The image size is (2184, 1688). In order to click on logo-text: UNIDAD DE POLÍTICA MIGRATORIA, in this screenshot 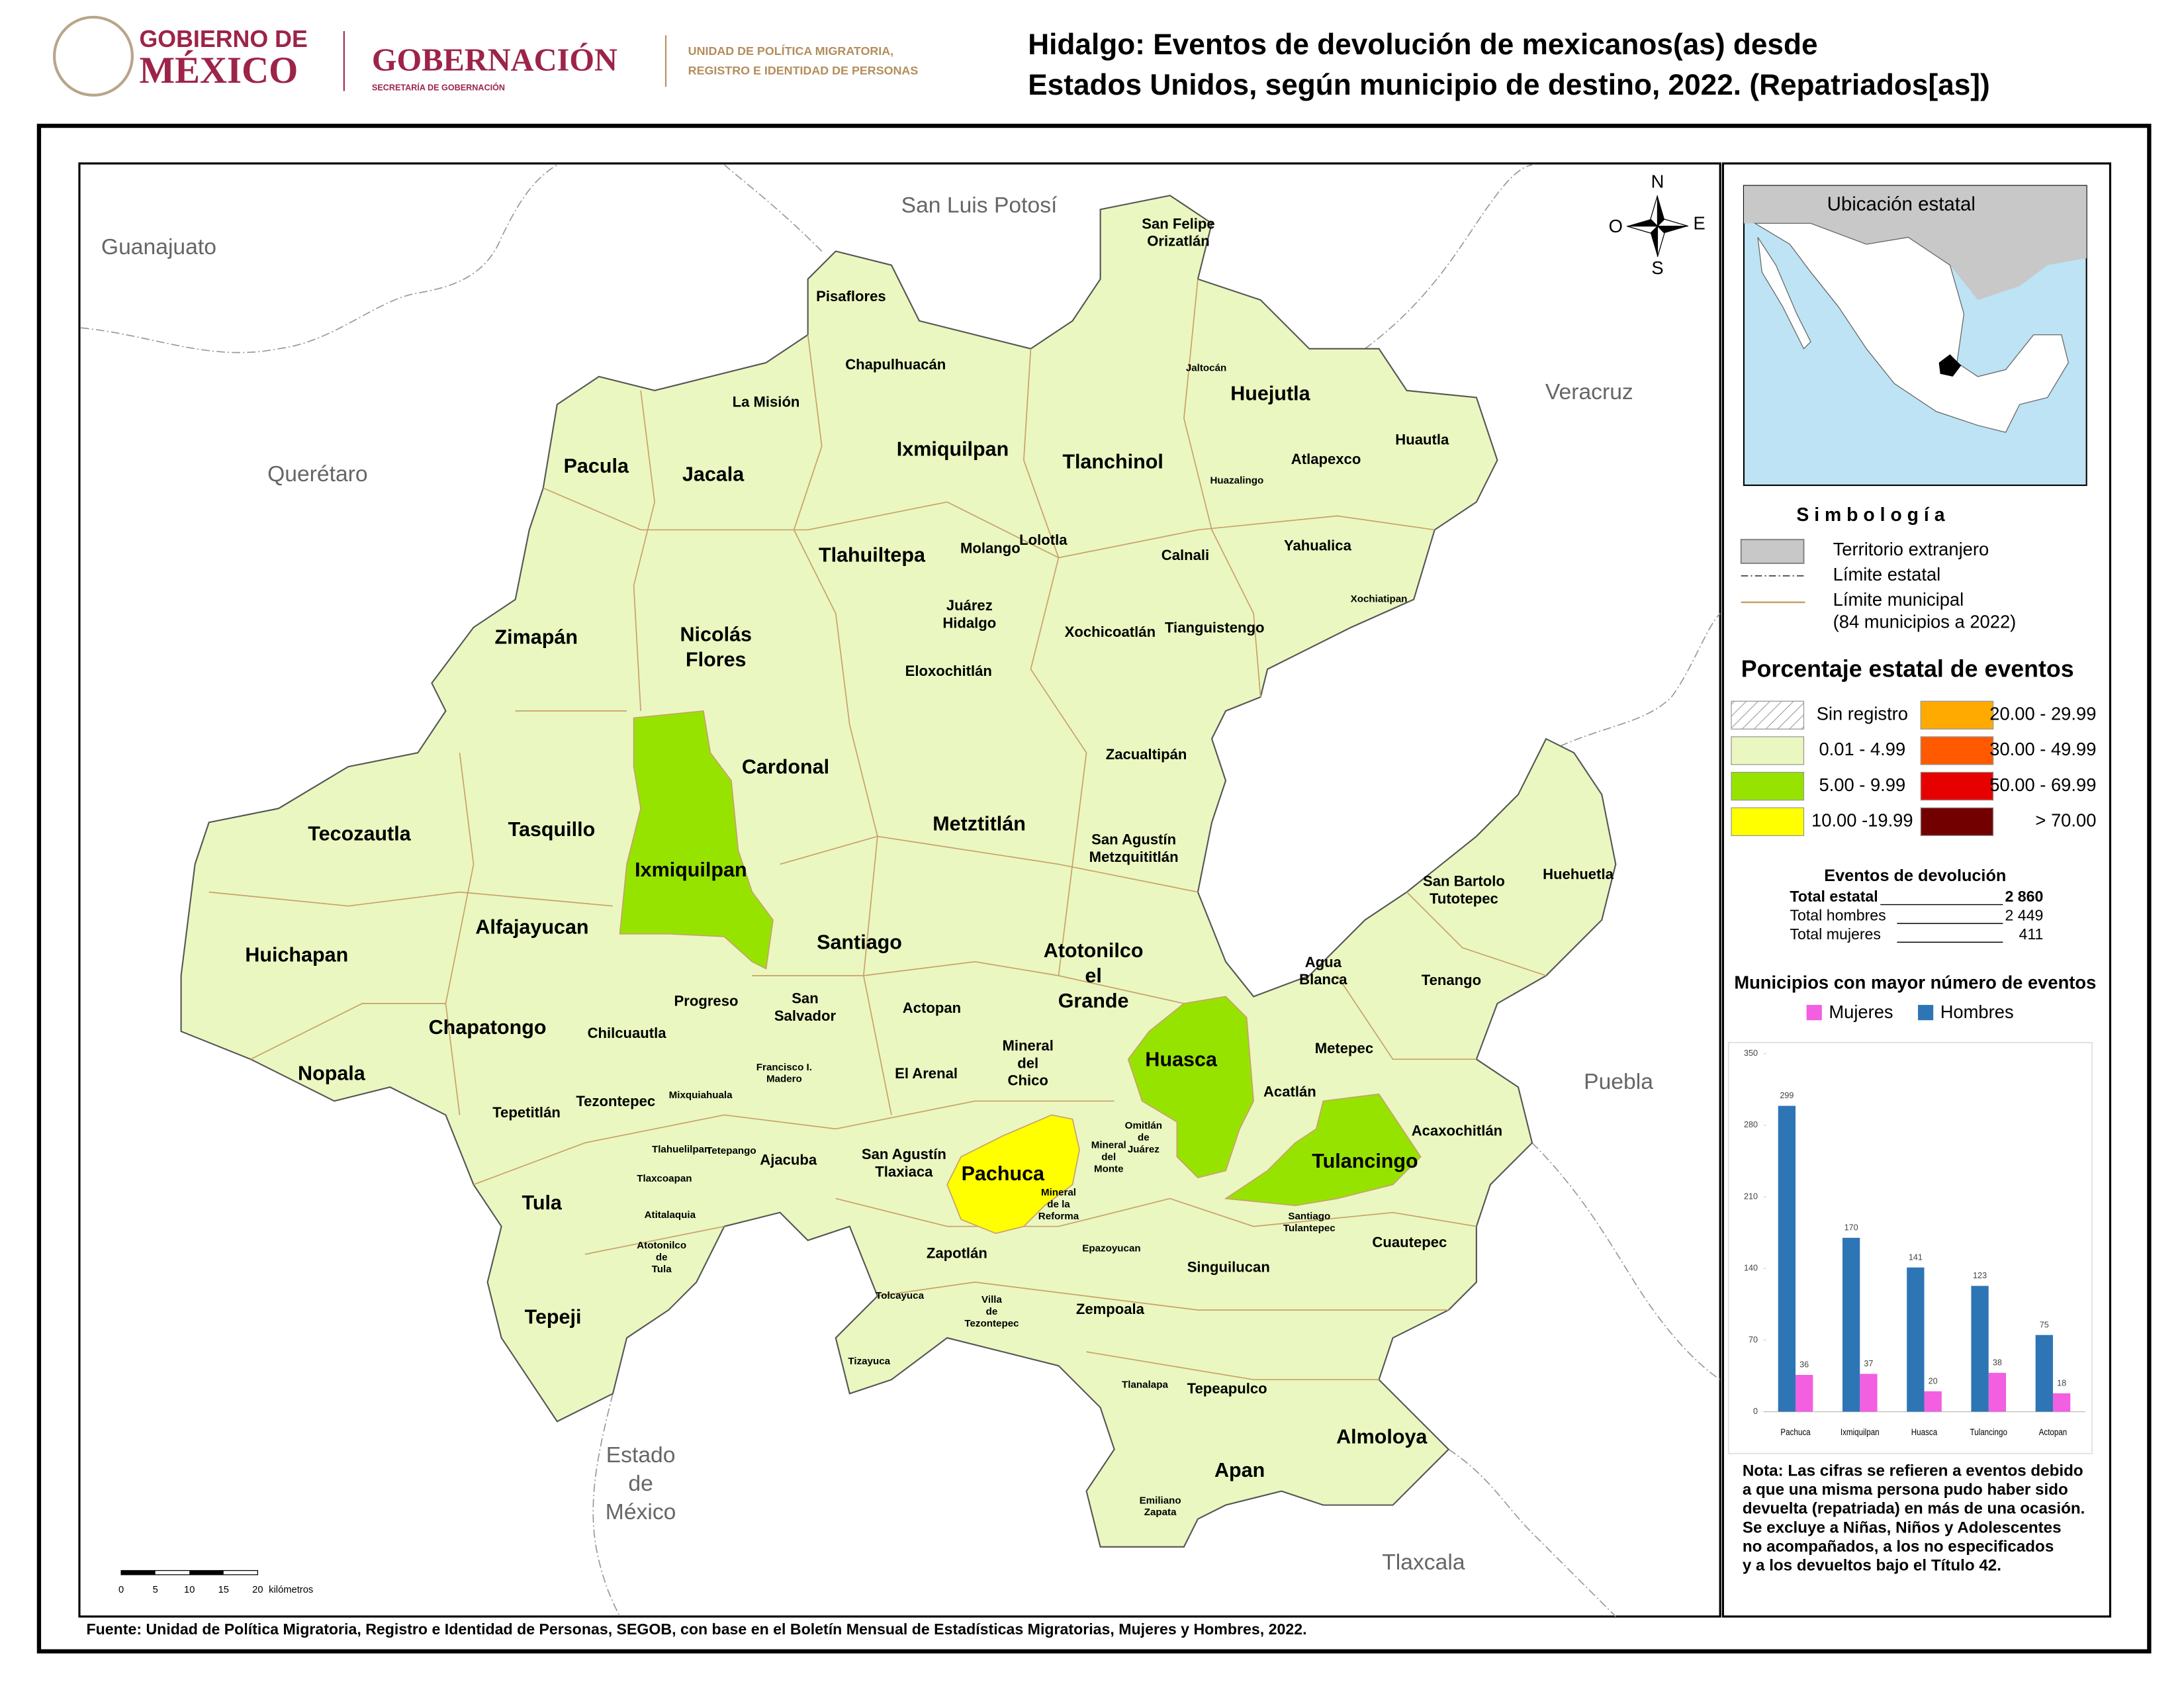, I will do `click(791, 51)`.